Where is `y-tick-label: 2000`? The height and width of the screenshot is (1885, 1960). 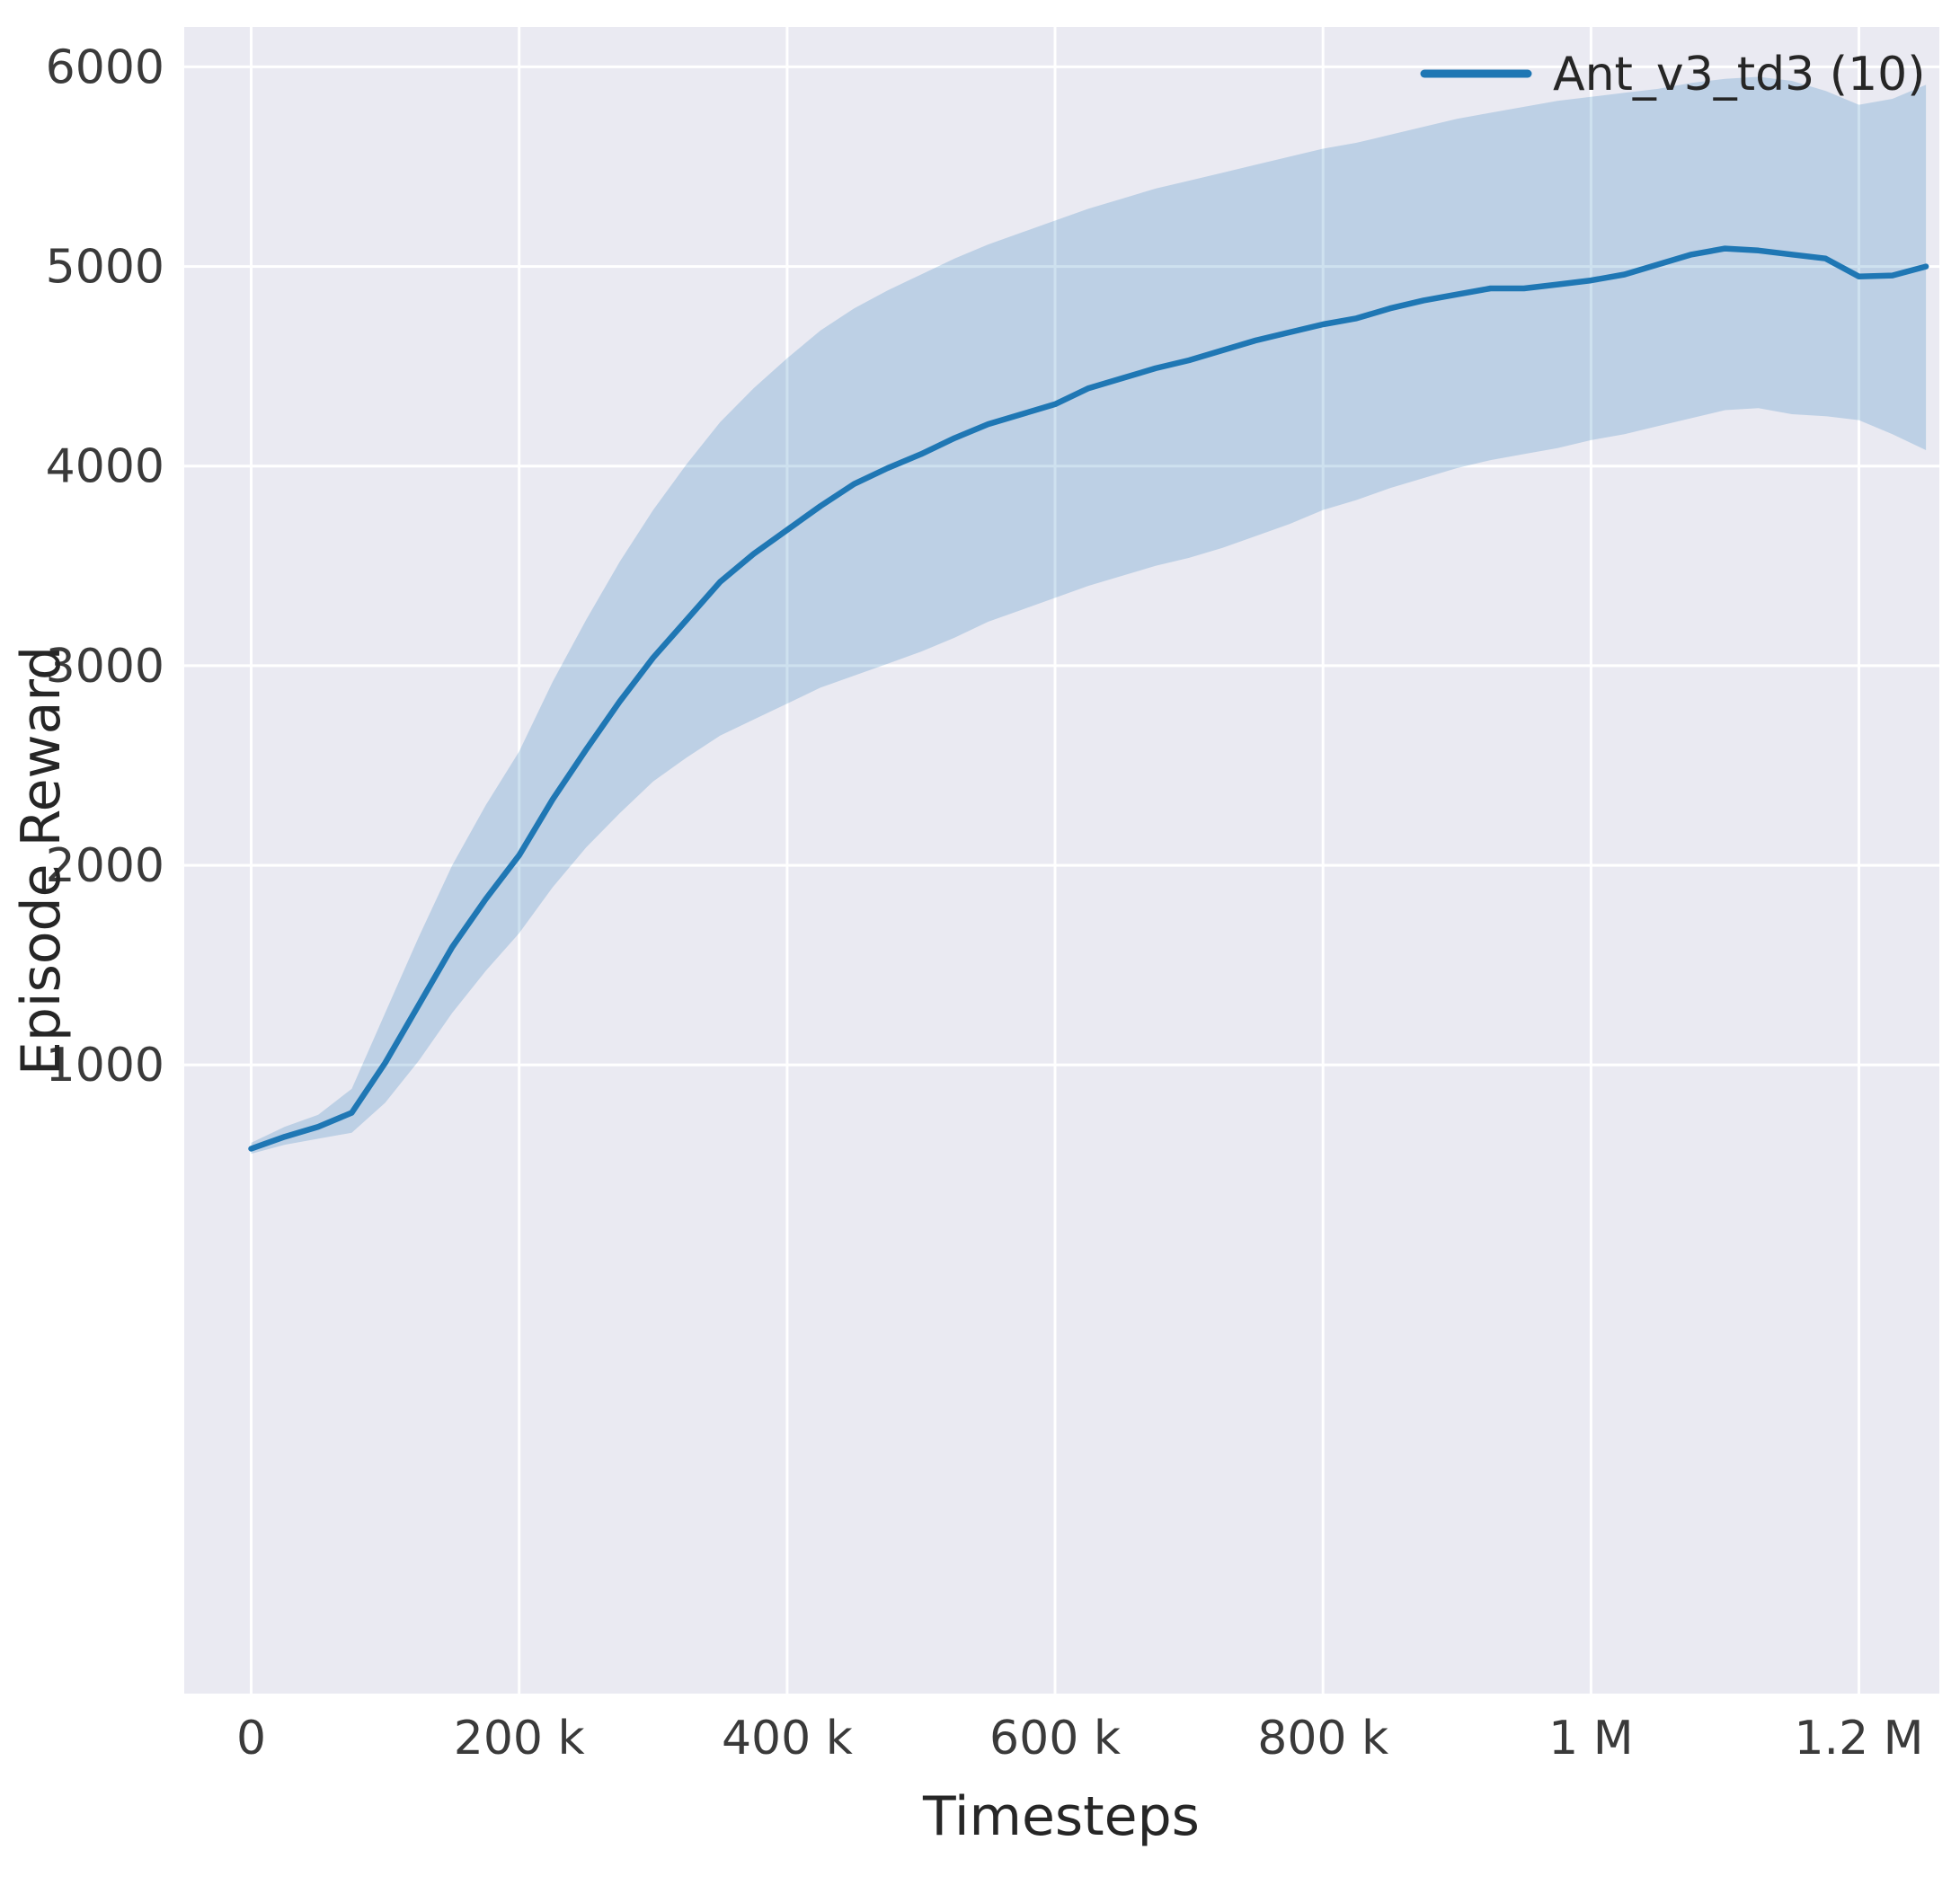 y-tick-label: 2000 is located at coordinates (105, 866).